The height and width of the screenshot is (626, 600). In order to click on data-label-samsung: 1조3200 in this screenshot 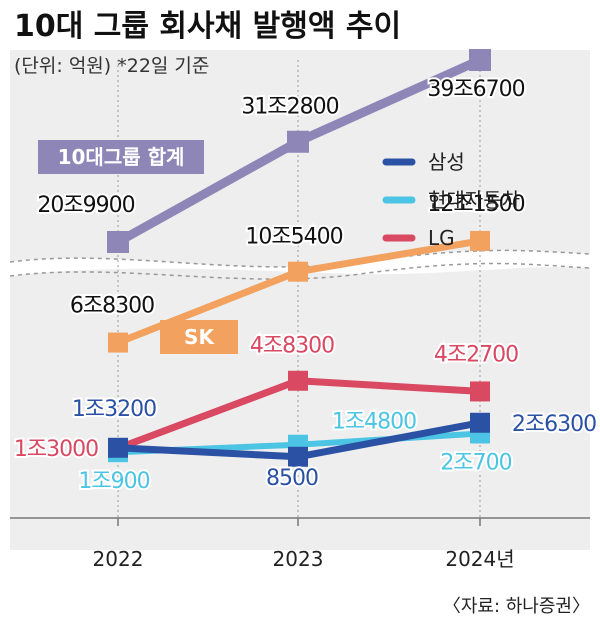, I will do `click(114, 409)`.